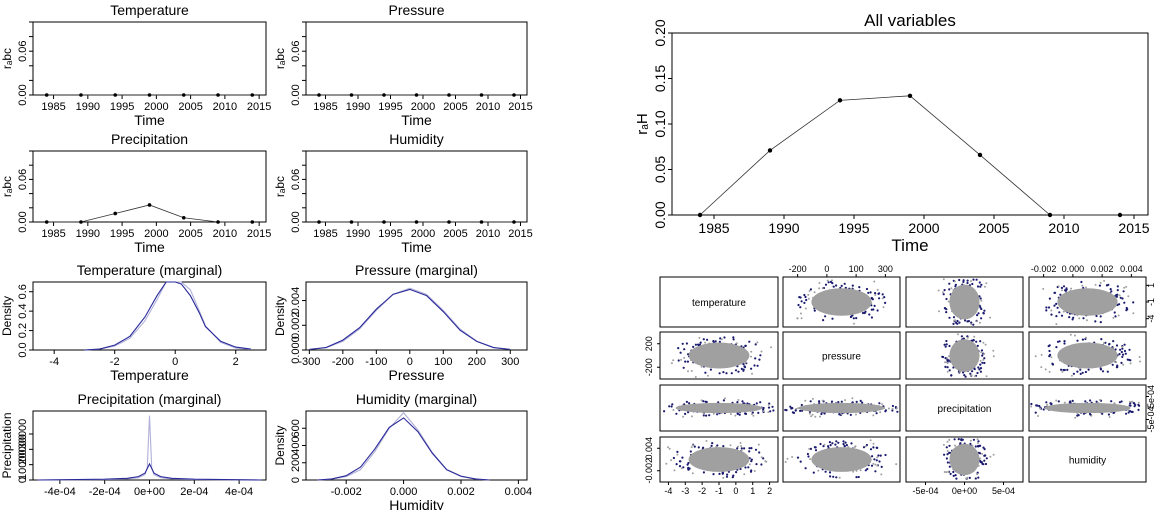  I want to click on x-tick-label: 2000, so click(923, 228).